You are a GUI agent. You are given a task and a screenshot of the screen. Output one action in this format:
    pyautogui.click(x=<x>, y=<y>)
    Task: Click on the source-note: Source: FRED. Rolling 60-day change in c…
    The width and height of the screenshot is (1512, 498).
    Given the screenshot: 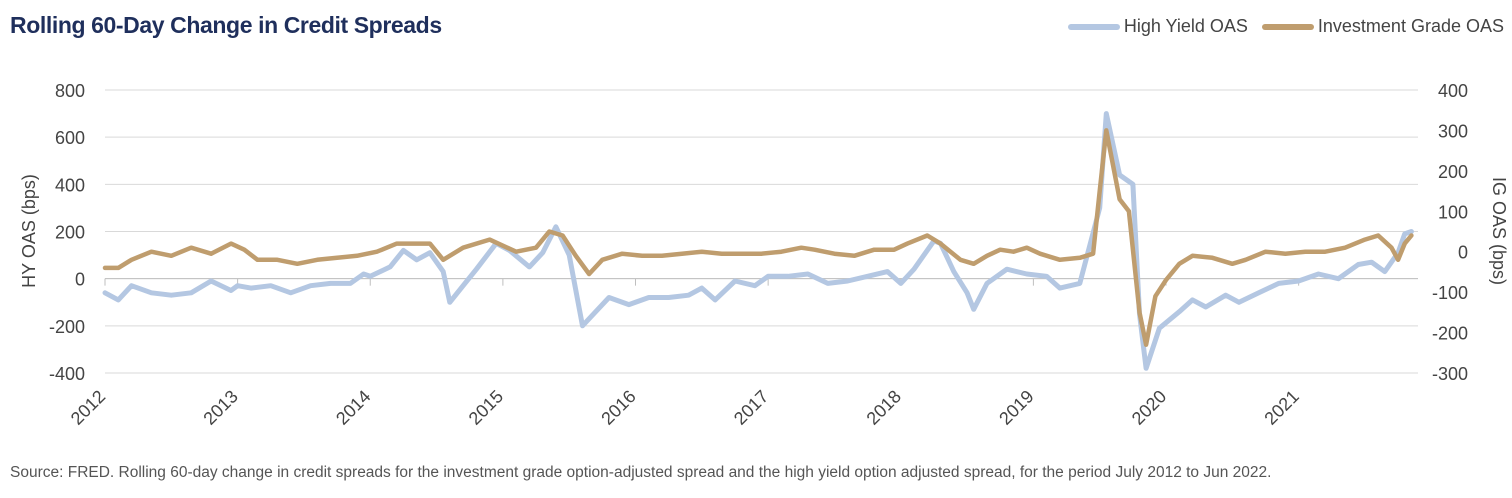 What is the action you would take?
    pyautogui.click(x=641, y=472)
    